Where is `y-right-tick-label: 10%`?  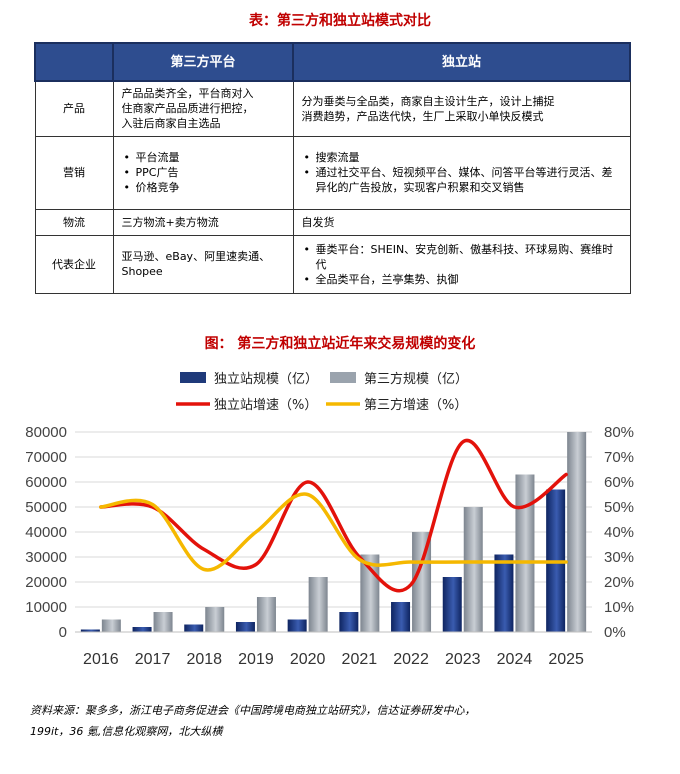 y-right-tick-label: 10% is located at coordinates (619, 607).